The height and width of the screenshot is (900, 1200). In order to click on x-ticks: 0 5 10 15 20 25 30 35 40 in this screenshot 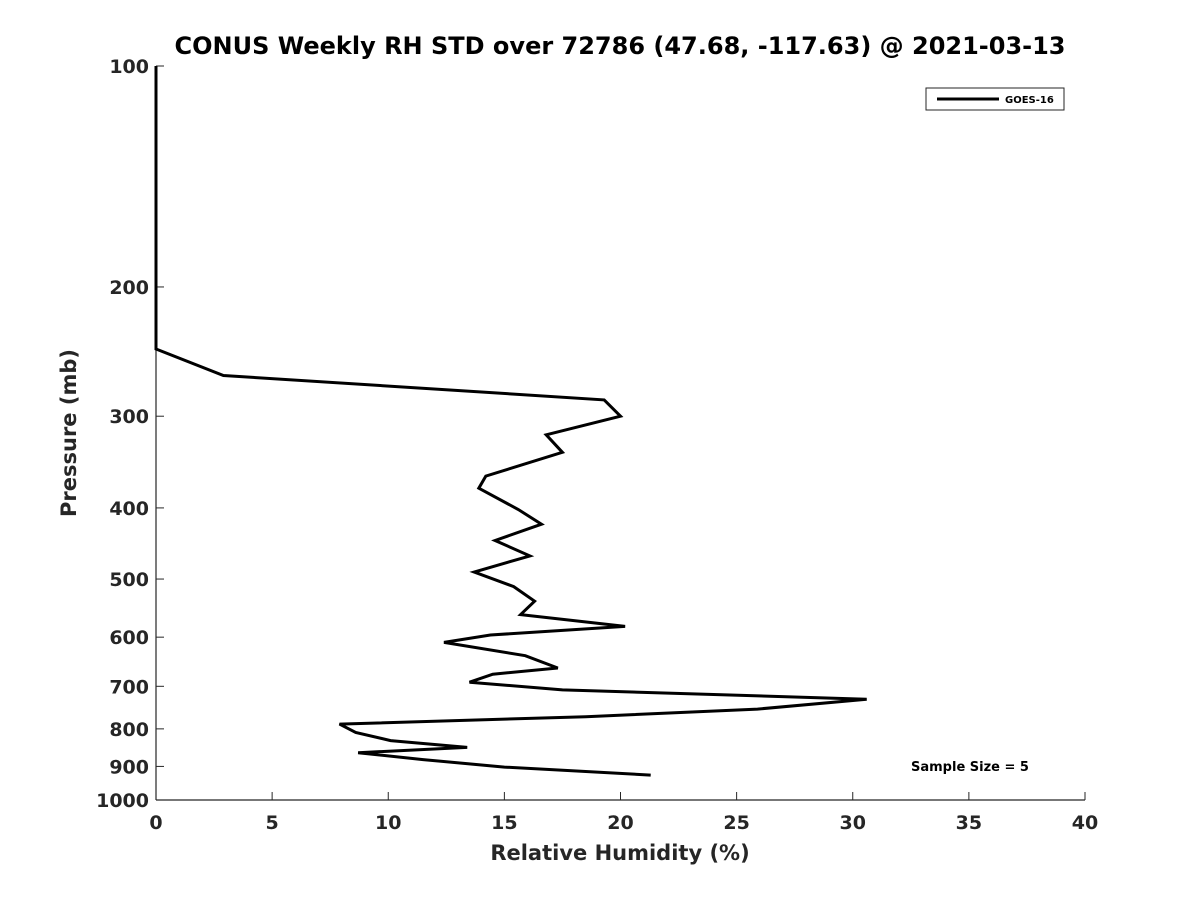, I will do `click(623, 813)`.